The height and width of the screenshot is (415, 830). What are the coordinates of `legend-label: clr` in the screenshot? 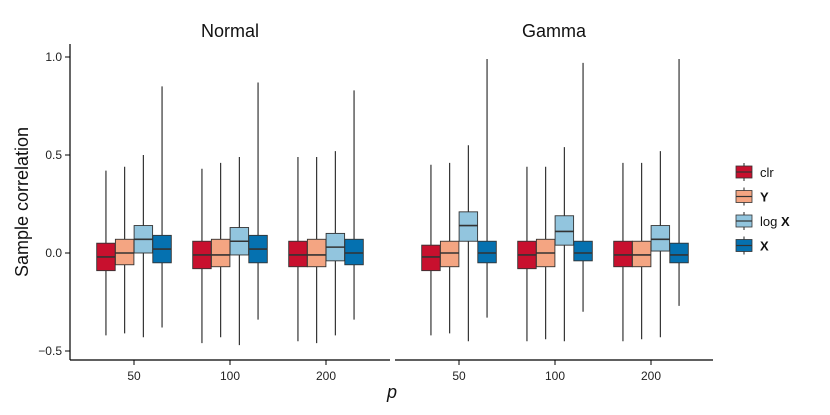 It's located at (767, 172).